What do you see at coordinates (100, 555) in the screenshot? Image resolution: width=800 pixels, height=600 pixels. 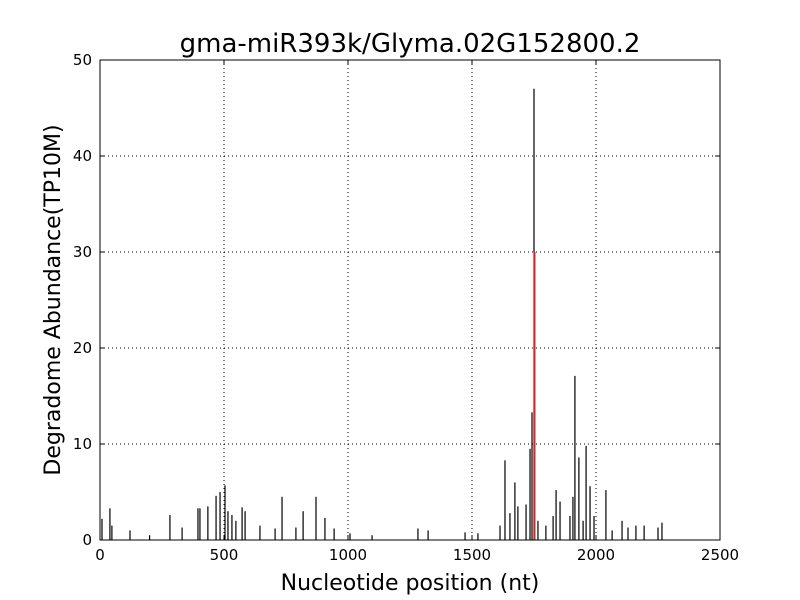 I see `x-tick-label: 0` at bounding box center [100, 555].